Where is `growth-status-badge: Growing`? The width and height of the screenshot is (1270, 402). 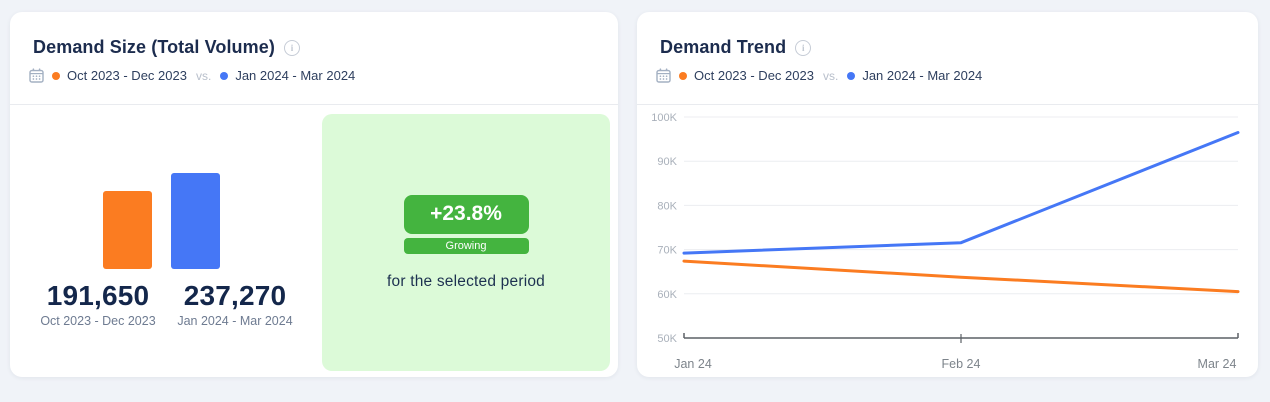
growth-status-badge: Growing is located at coordinates (466, 245).